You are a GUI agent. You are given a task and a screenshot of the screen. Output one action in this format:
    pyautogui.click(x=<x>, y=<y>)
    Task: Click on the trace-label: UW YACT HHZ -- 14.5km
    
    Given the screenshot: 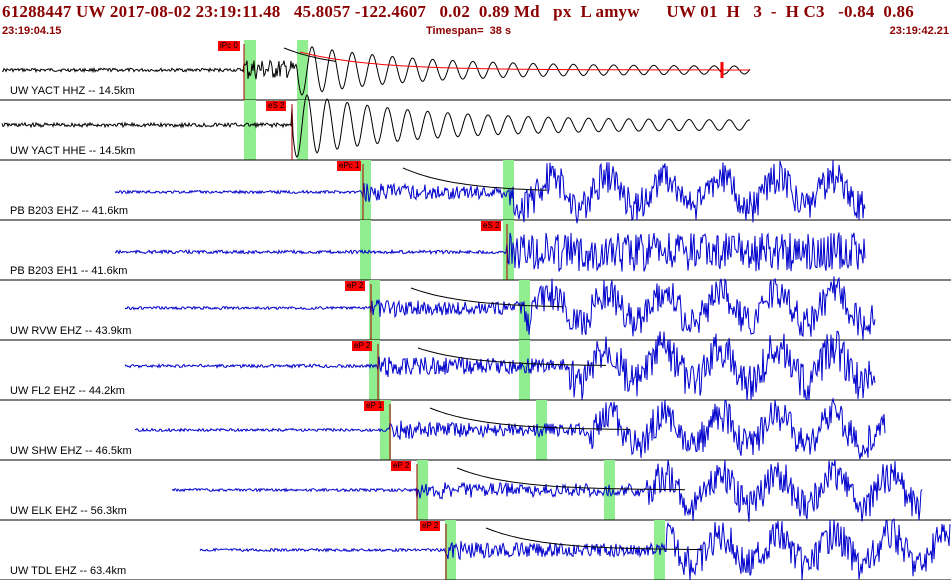 What is the action you would take?
    pyautogui.click(x=72, y=91)
    